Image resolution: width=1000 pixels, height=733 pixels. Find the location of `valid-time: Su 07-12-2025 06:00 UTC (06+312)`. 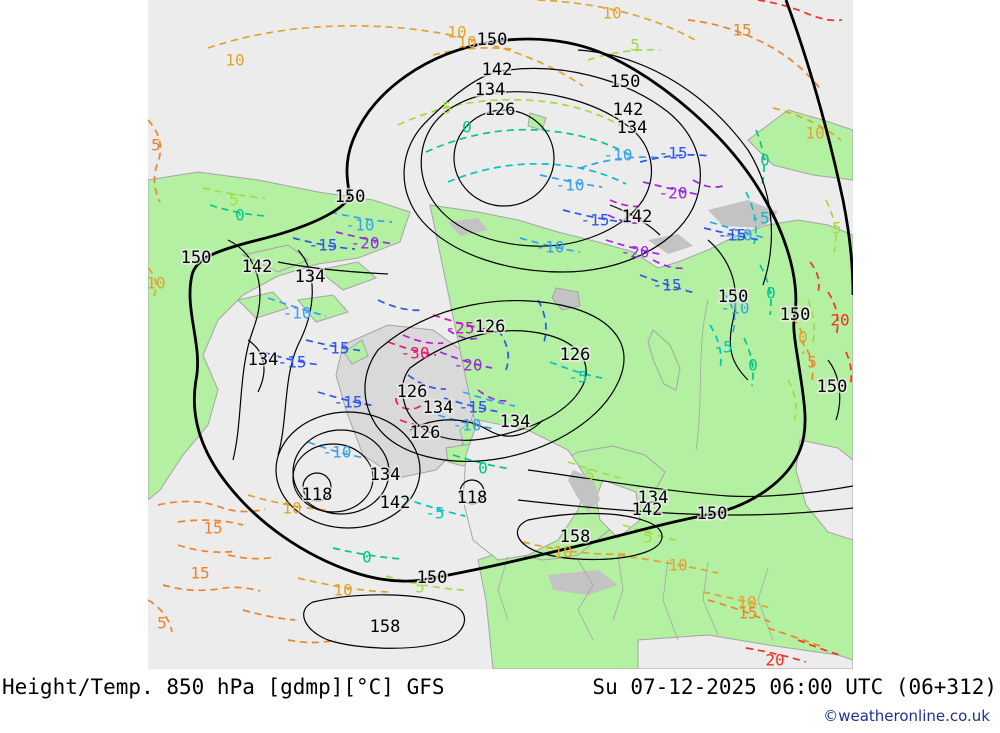

valid-time: Su 07-12-2025 06:00 UTC (06+312) is located at coordinates (794, 687).